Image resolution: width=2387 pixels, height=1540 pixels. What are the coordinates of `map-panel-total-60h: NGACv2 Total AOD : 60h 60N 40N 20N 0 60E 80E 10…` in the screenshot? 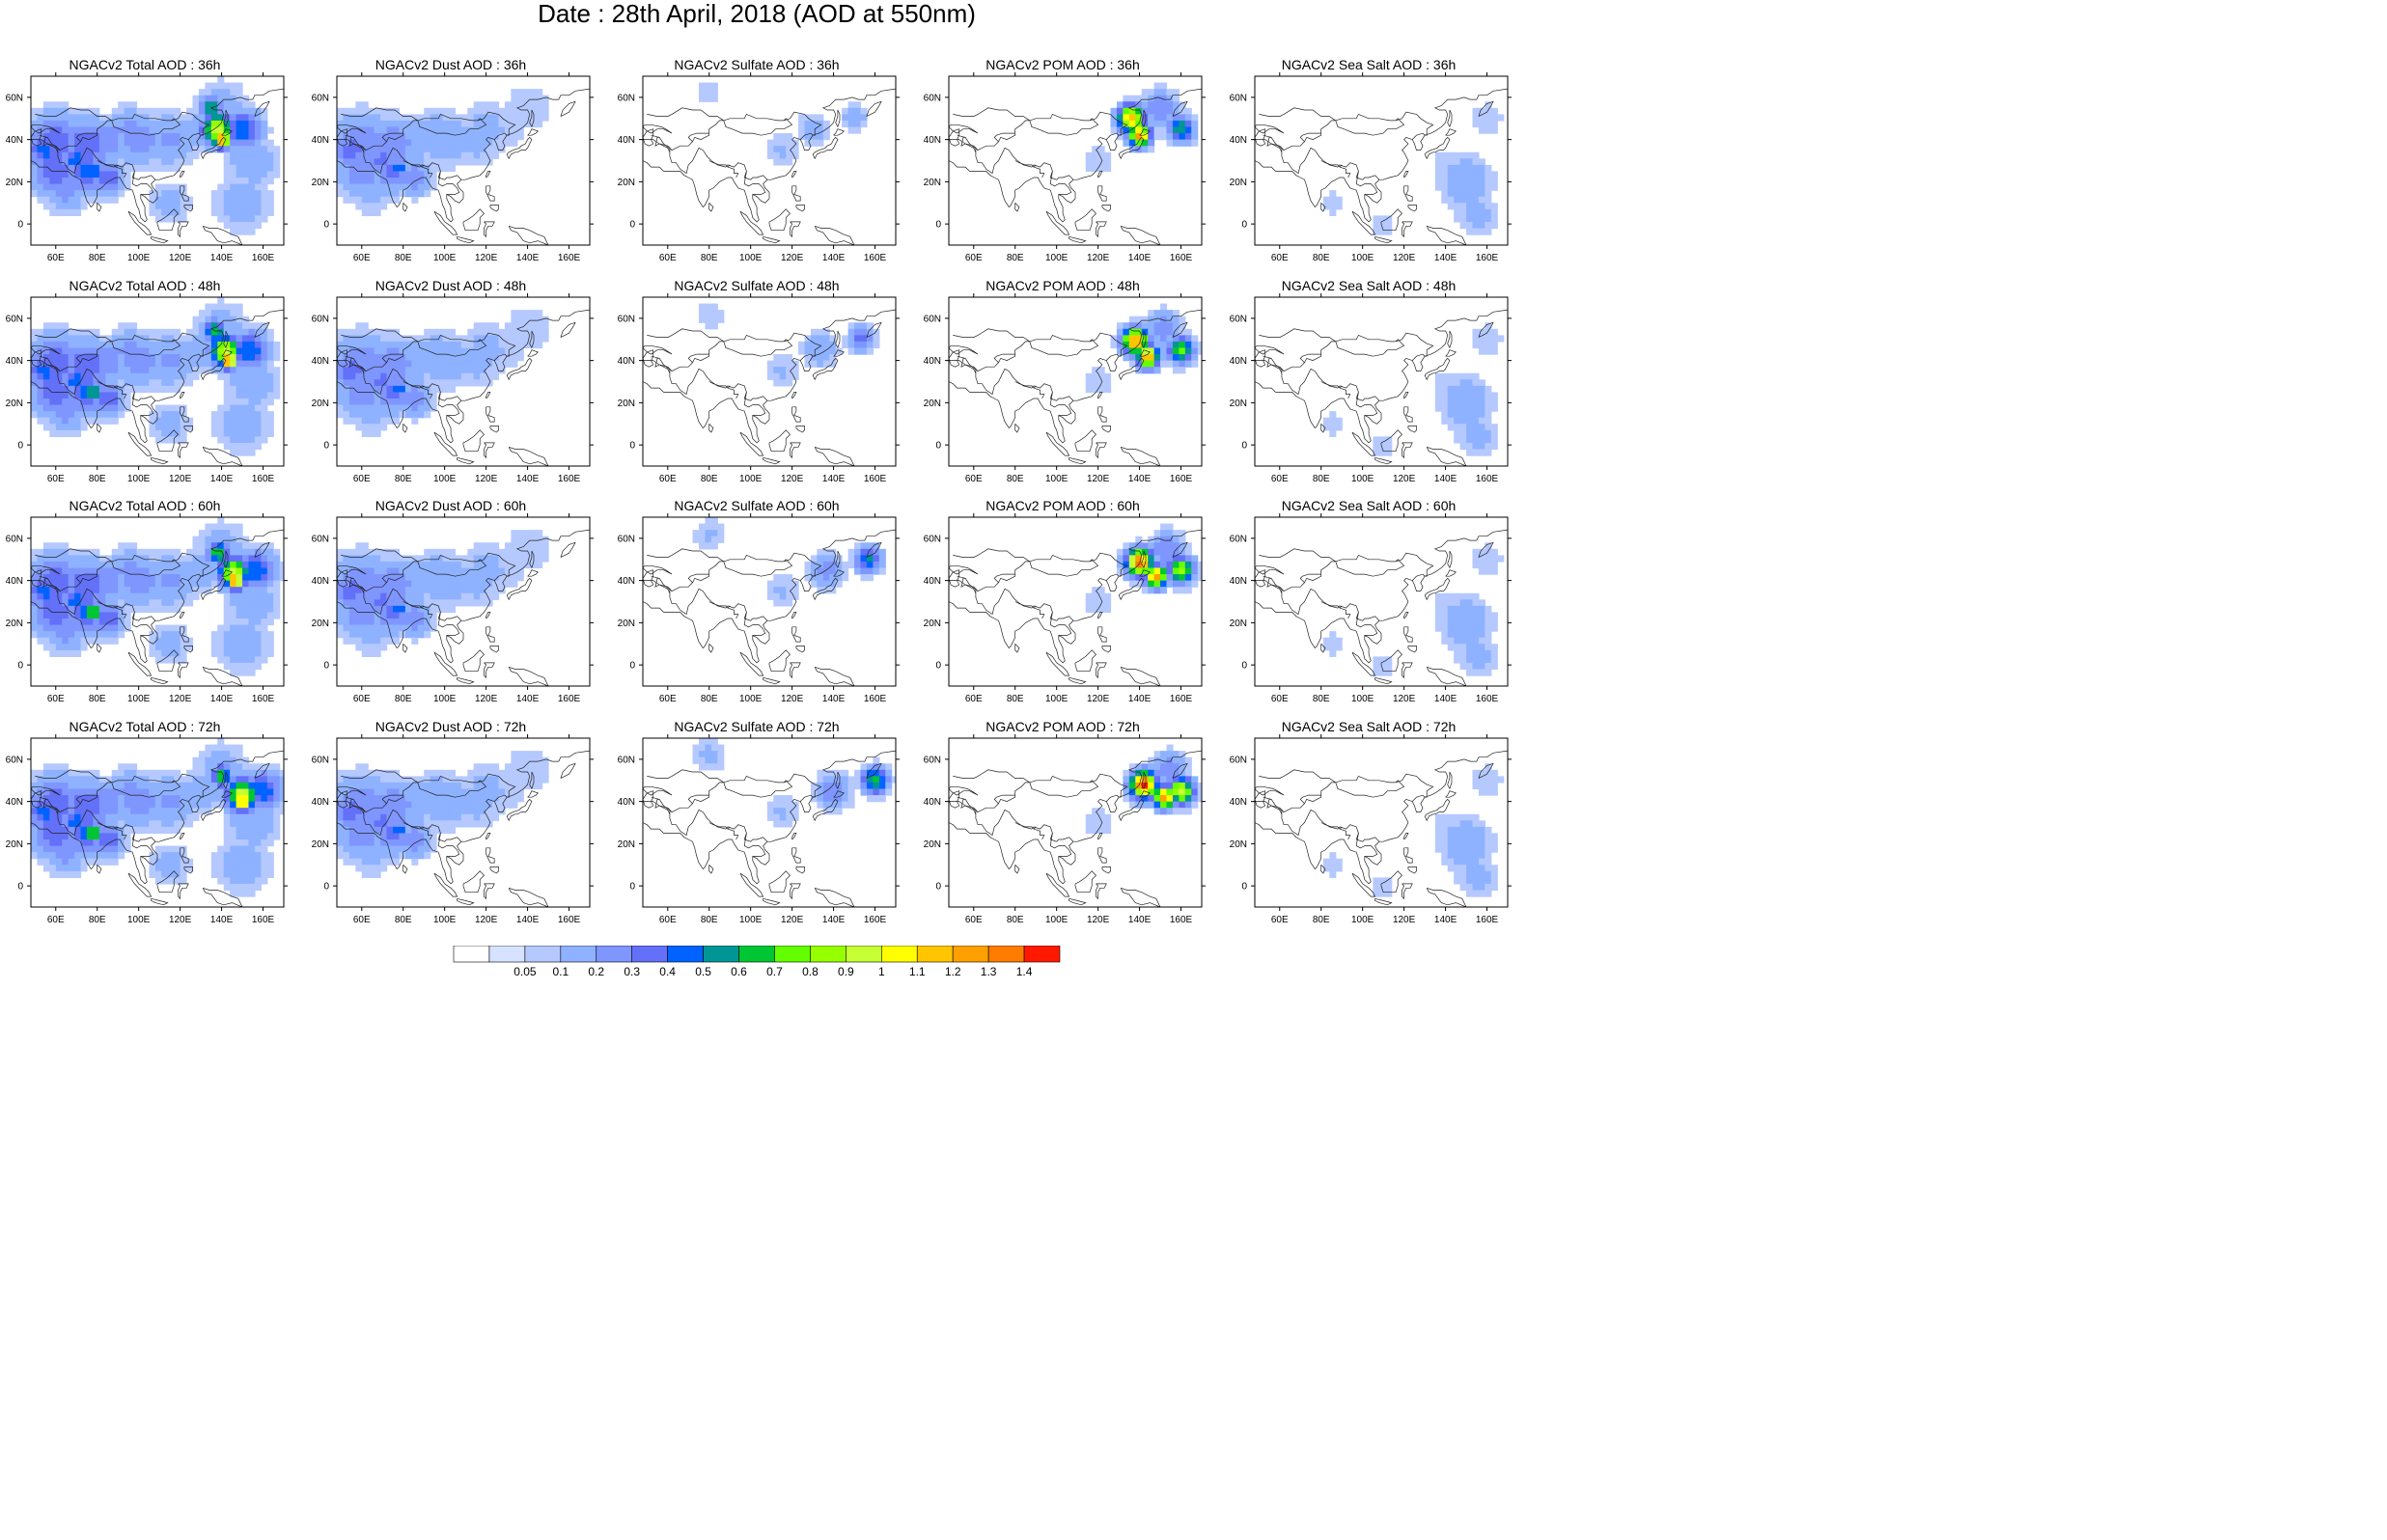 It's located at (145, 605).